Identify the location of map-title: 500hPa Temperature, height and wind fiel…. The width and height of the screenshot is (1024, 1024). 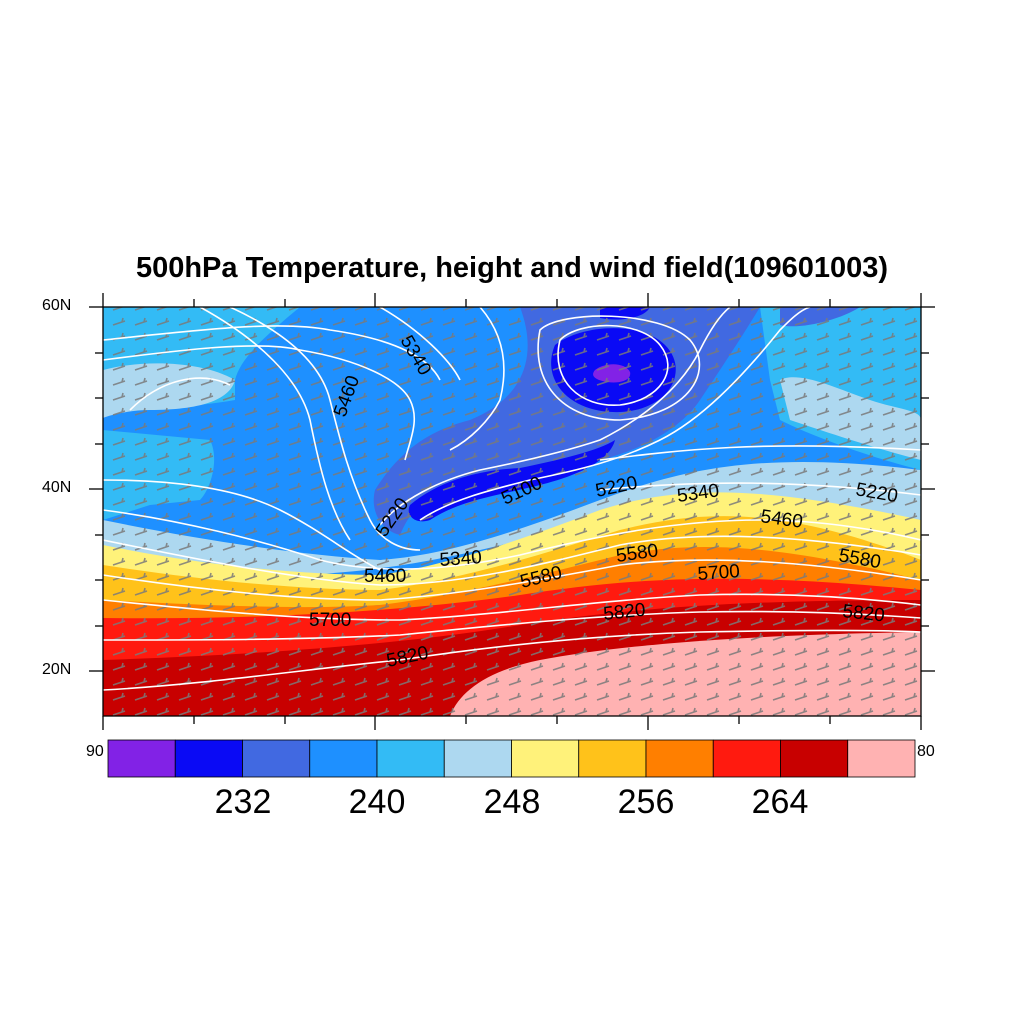
(512, 268).